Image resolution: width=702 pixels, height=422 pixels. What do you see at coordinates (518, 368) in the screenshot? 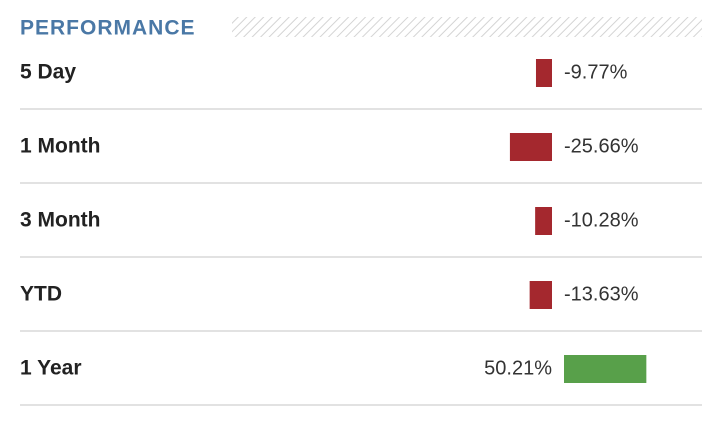
I see `value-label: 50.21%` at bounding box center [518, 368].